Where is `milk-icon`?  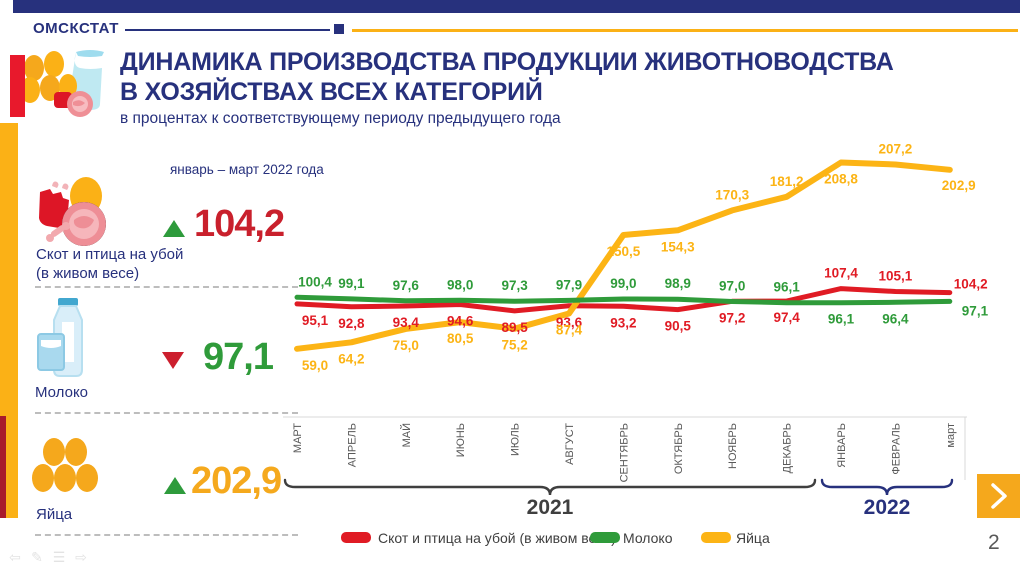 milk-icon is located at coordinates (65, 342).